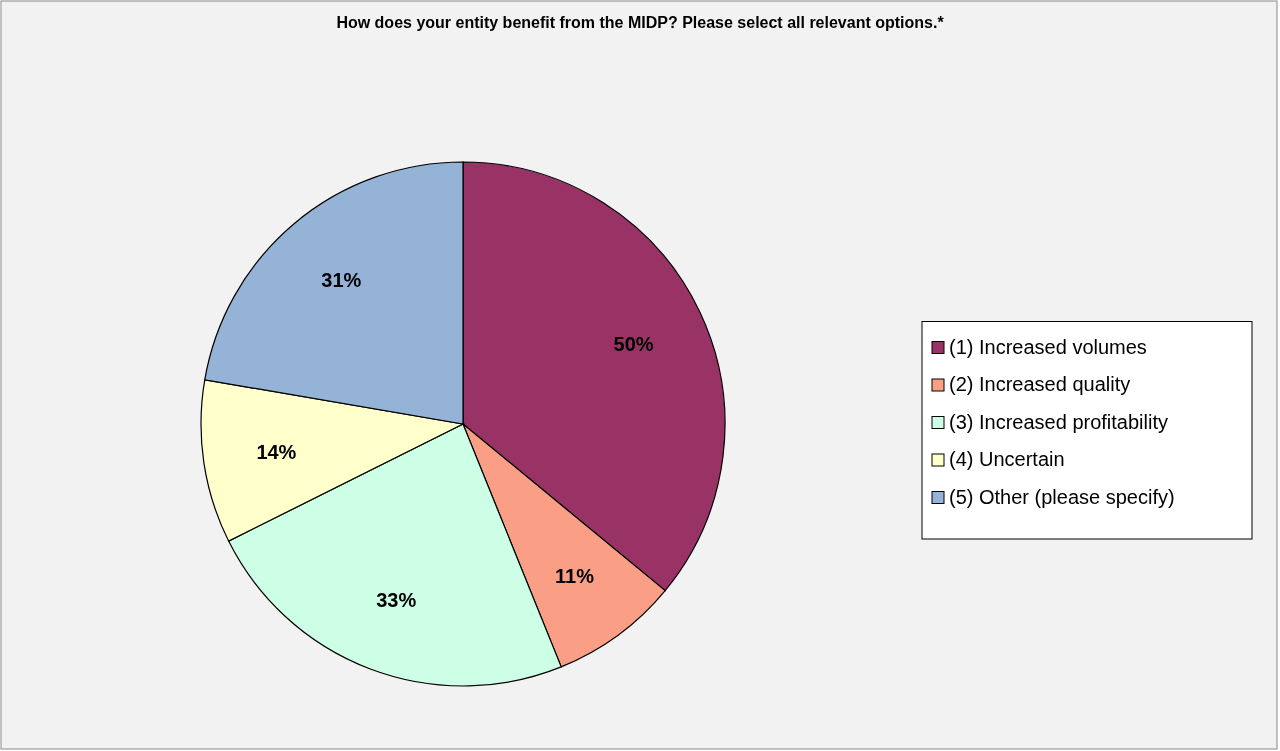 This screenshot has height=751, width=1280. Describe the element at coordinates (396, 600) in the screenshot. I see `data-label: 33%` at that location.